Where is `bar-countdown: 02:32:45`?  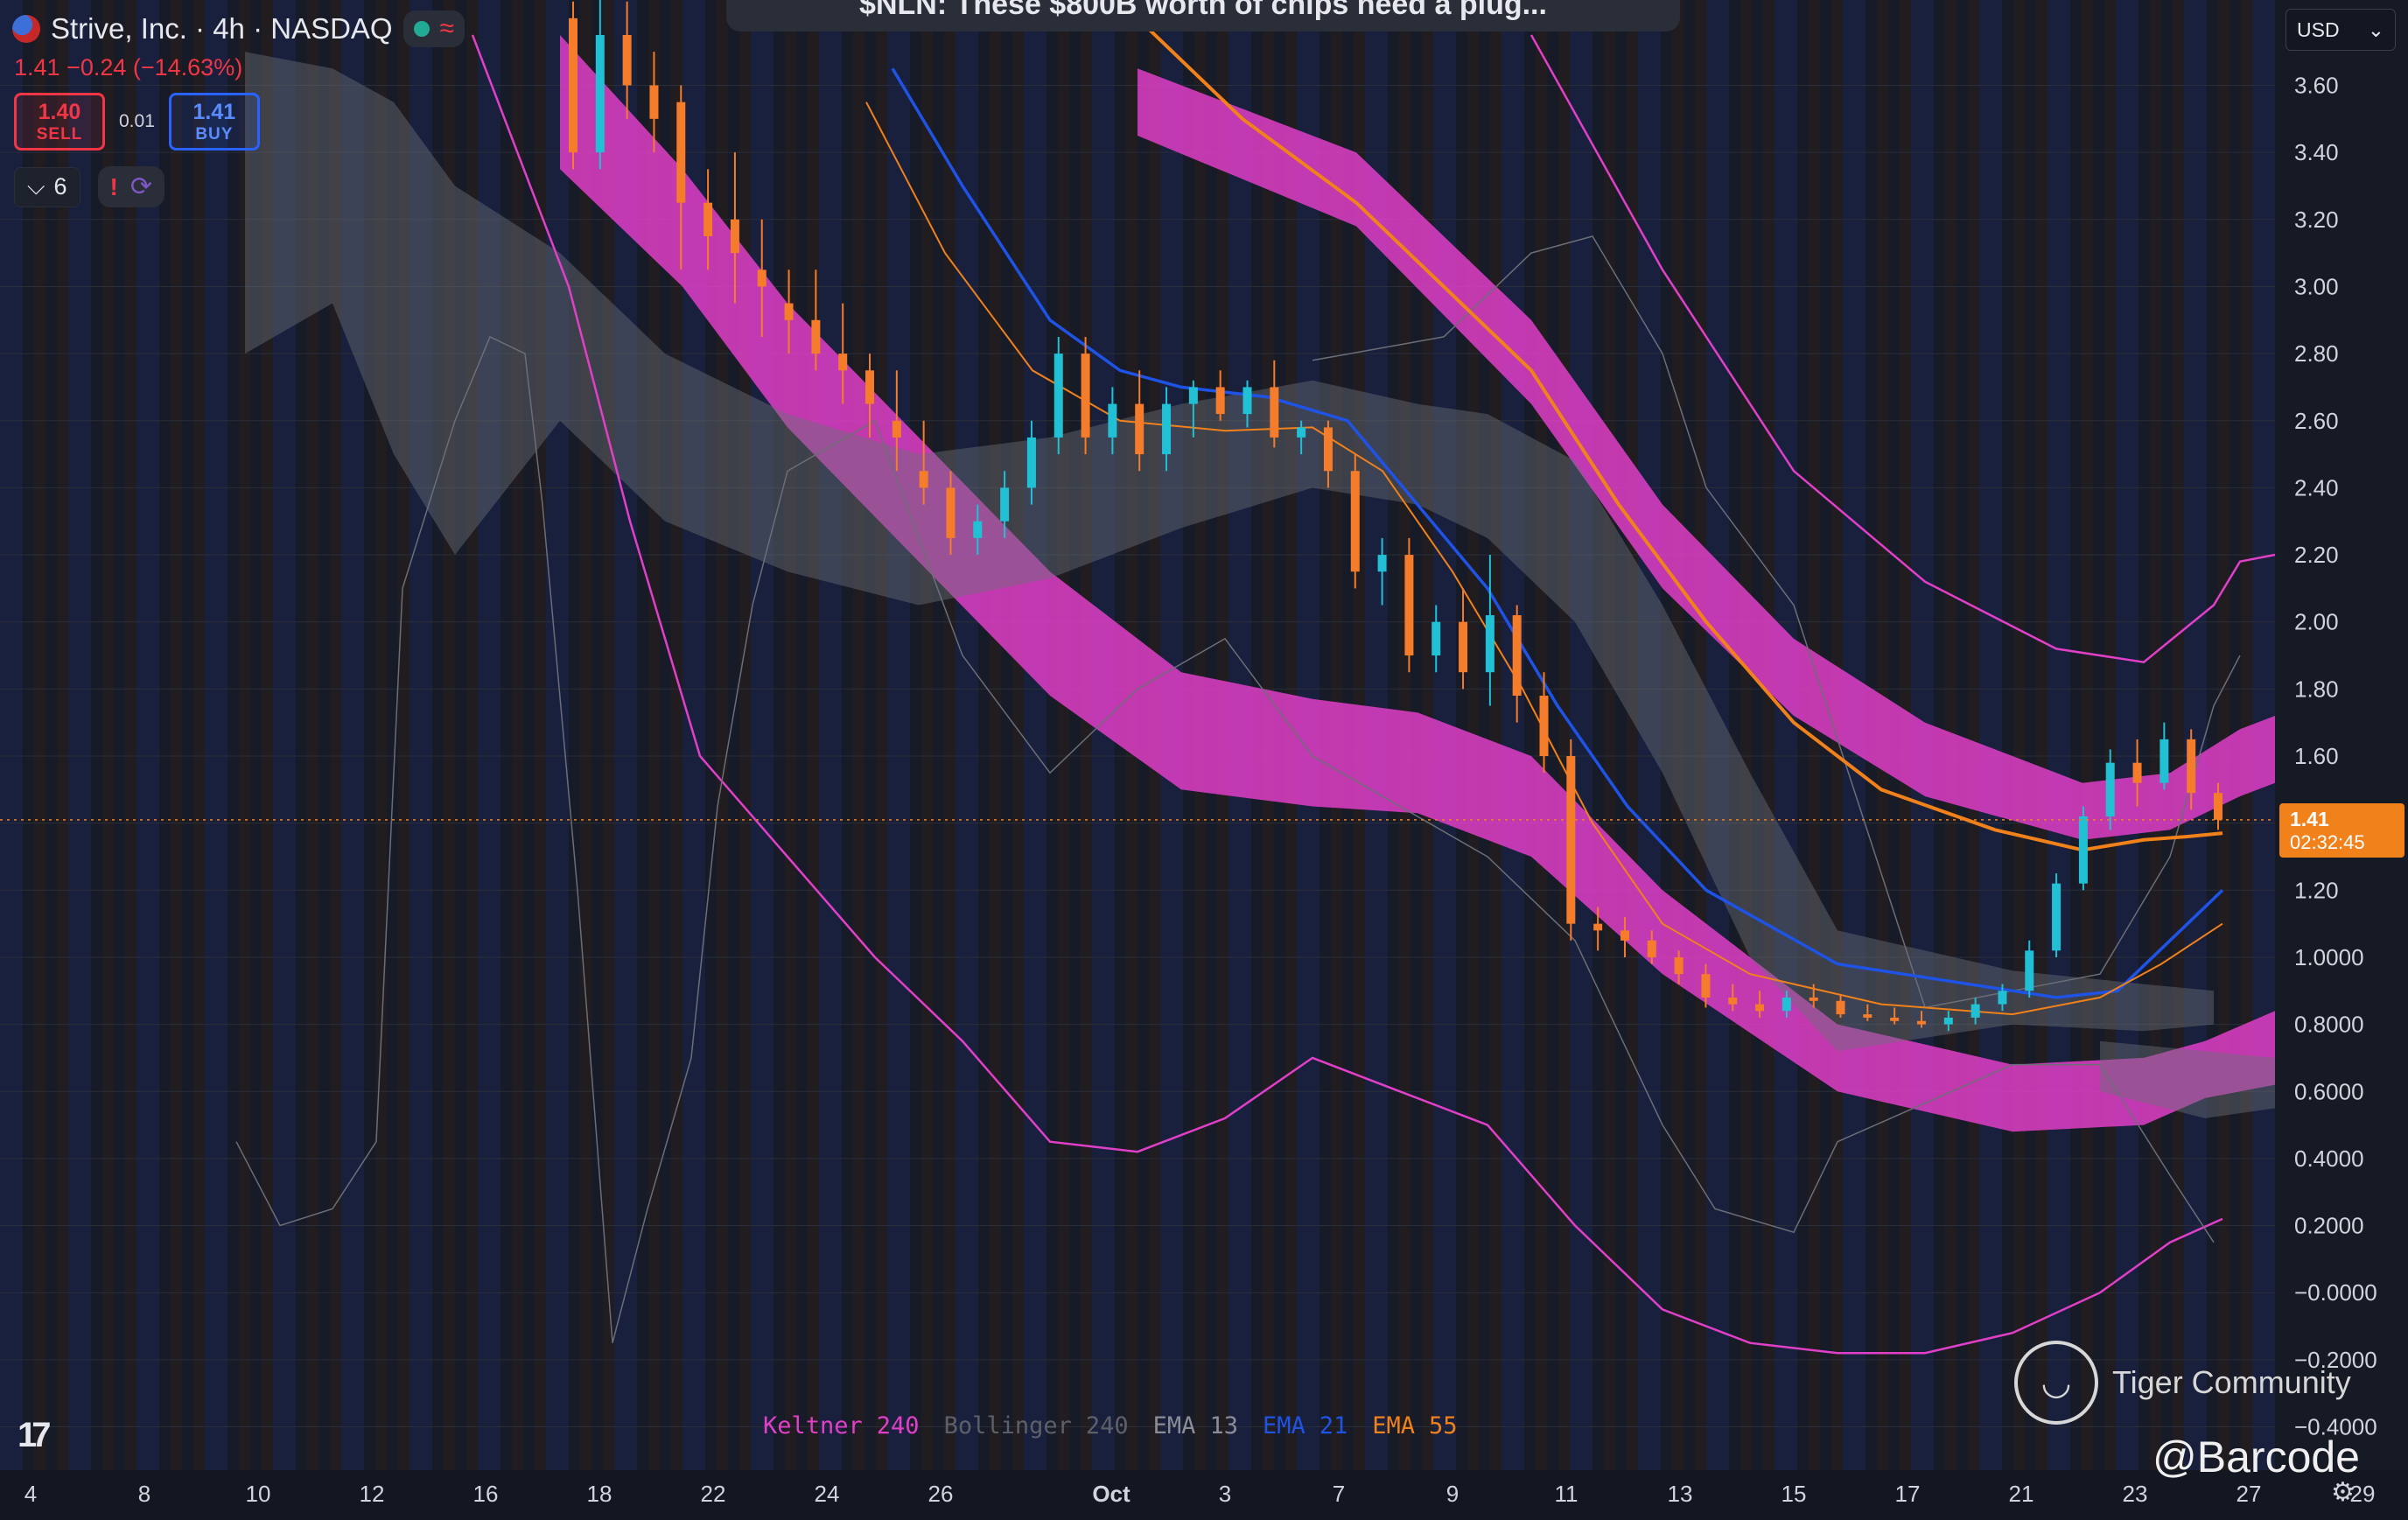
bar-countdown: 02:32:45 is located at coordinates (2327, 841).